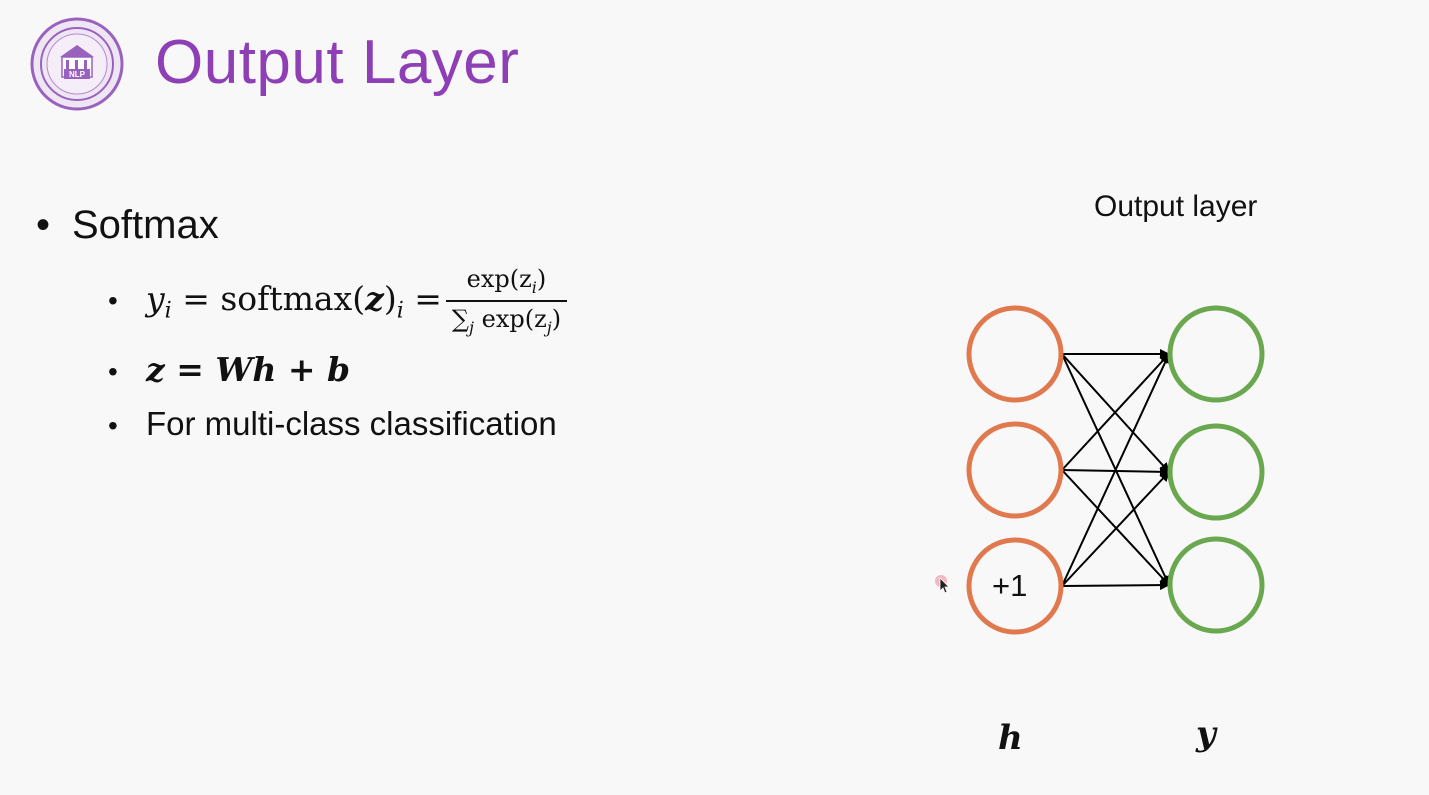  What do you see at coordinates (549, 327) in the screenshot?
I see `den-exp-sub: j` at bounding box center [549, 327].